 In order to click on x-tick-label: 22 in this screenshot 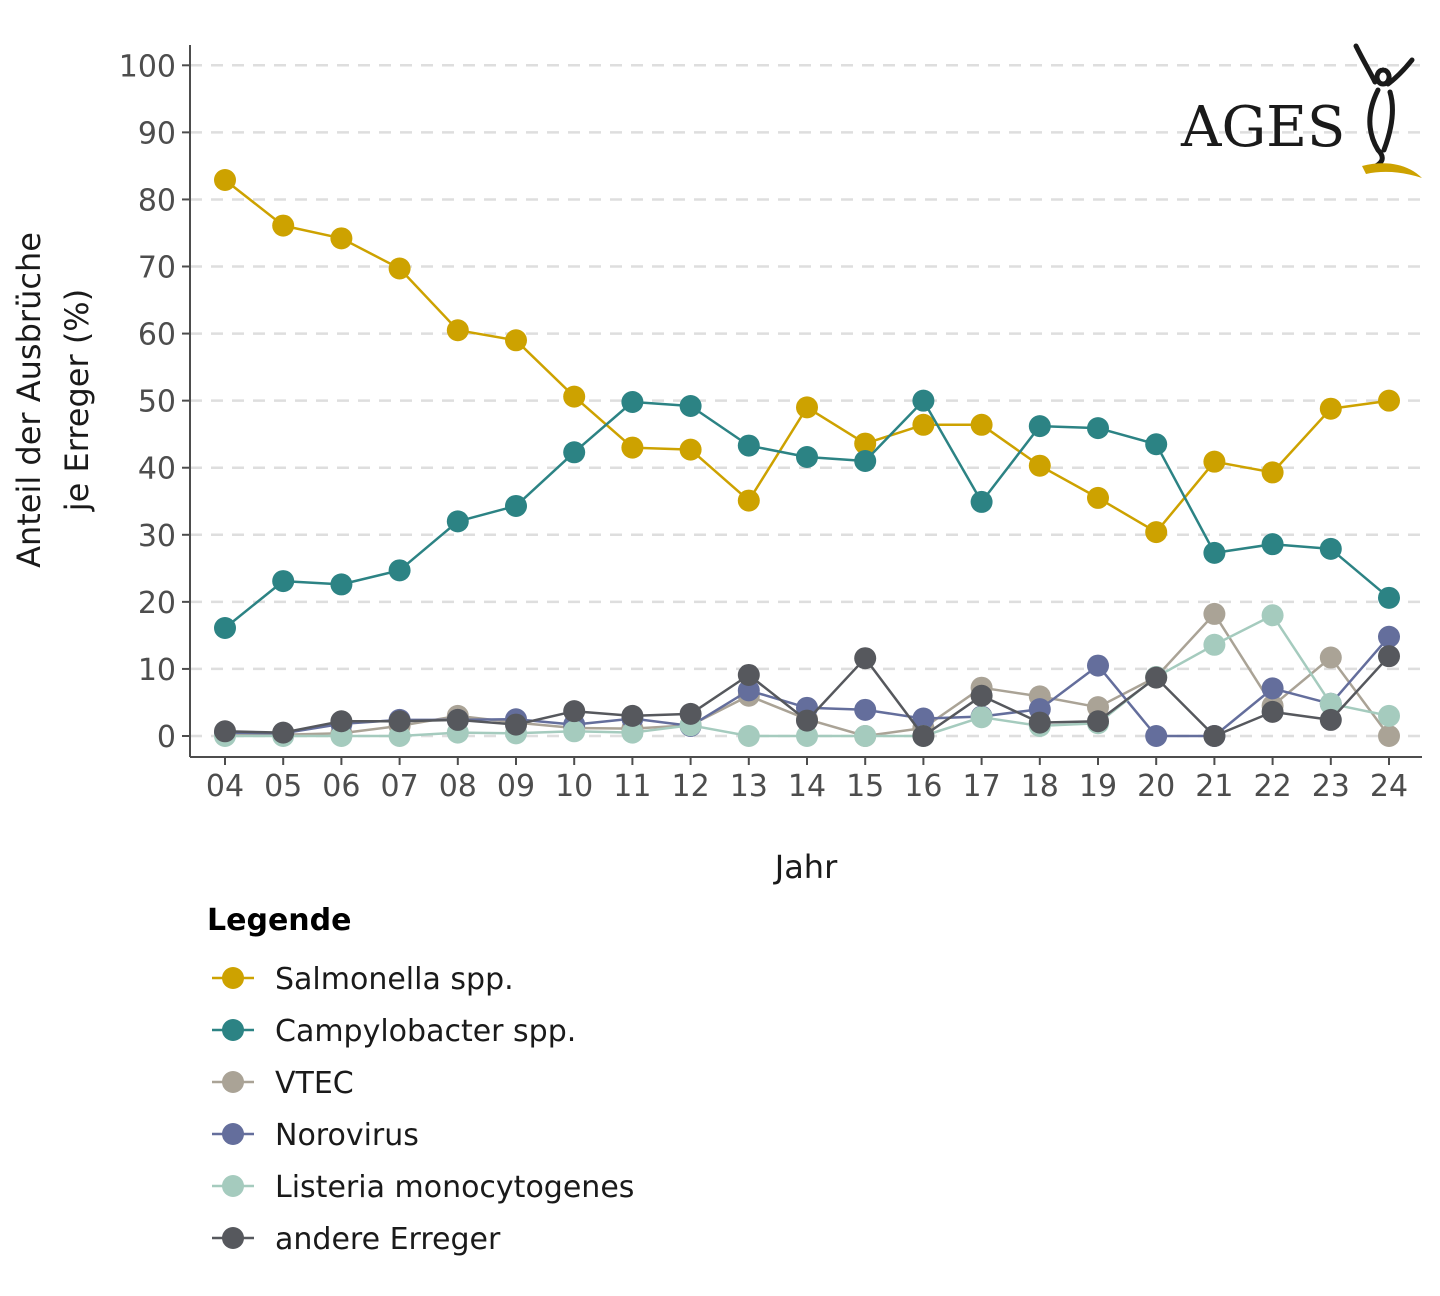, I will do `click(1273, 786)`.